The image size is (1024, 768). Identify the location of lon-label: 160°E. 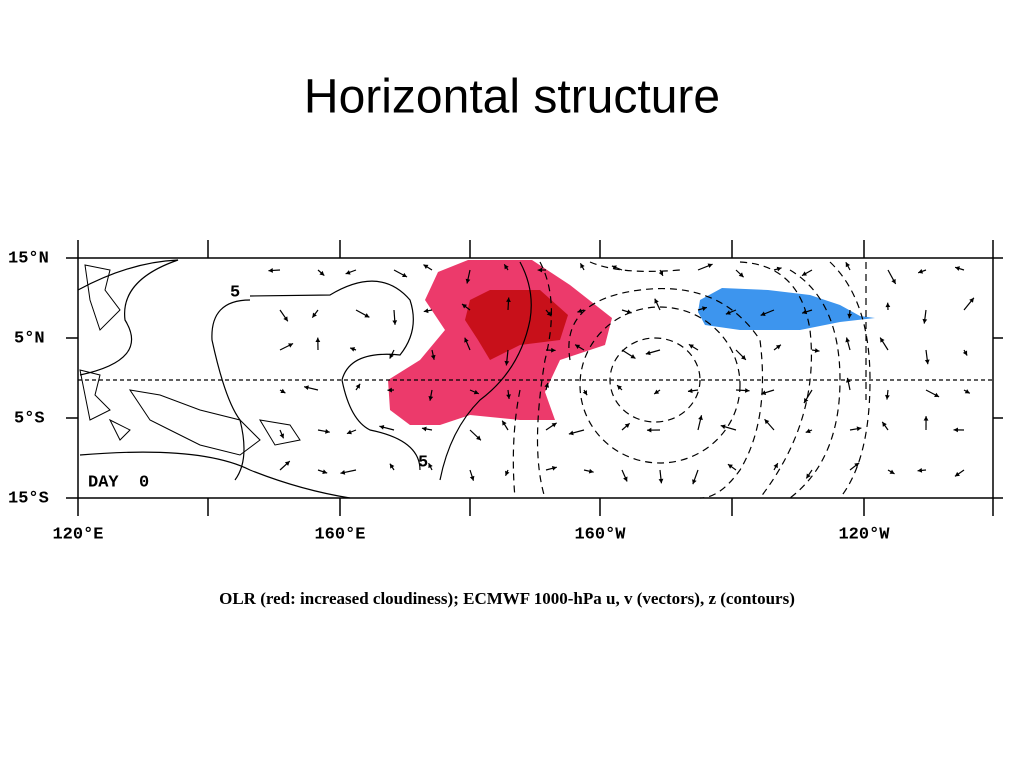
(339, 534).